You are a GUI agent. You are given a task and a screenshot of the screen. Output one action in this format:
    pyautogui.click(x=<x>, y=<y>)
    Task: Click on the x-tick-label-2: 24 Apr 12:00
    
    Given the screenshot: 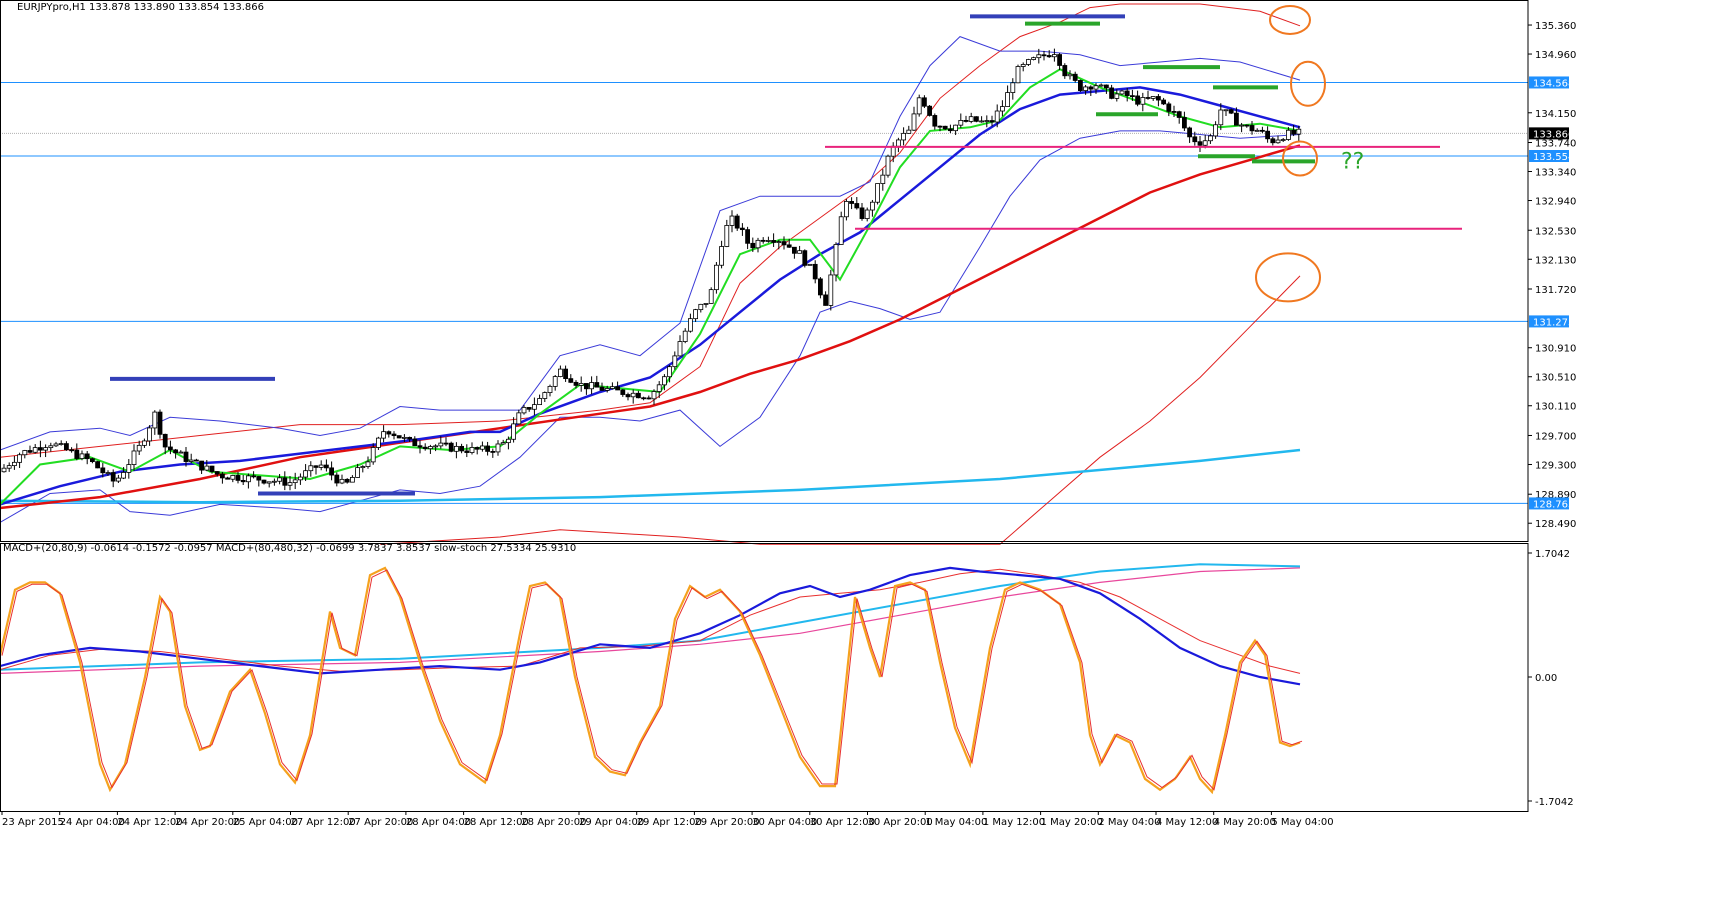 What is the action you would take?
    pyautogui.click(x=149, y=822)
    